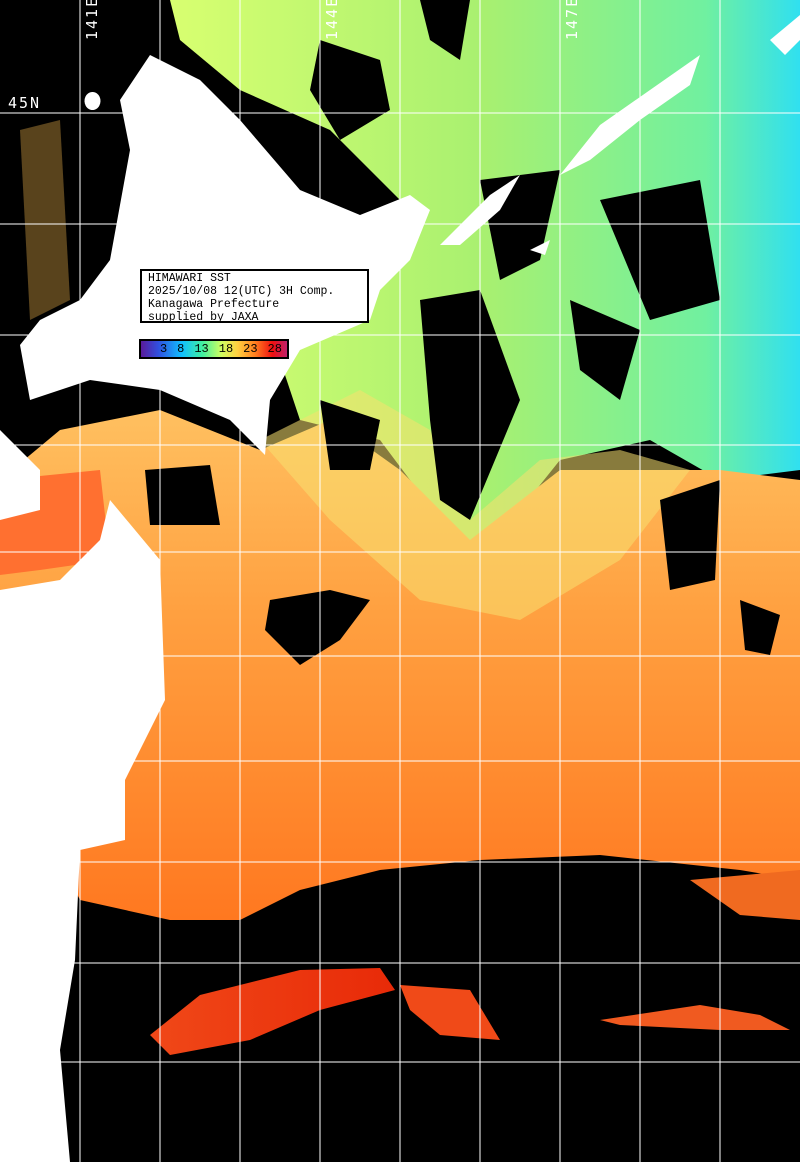  What do you see at coordinates (203, 317) in the screenshot?
I see `credit-line: supplied by JAXA` at bounding box center [203, 317].